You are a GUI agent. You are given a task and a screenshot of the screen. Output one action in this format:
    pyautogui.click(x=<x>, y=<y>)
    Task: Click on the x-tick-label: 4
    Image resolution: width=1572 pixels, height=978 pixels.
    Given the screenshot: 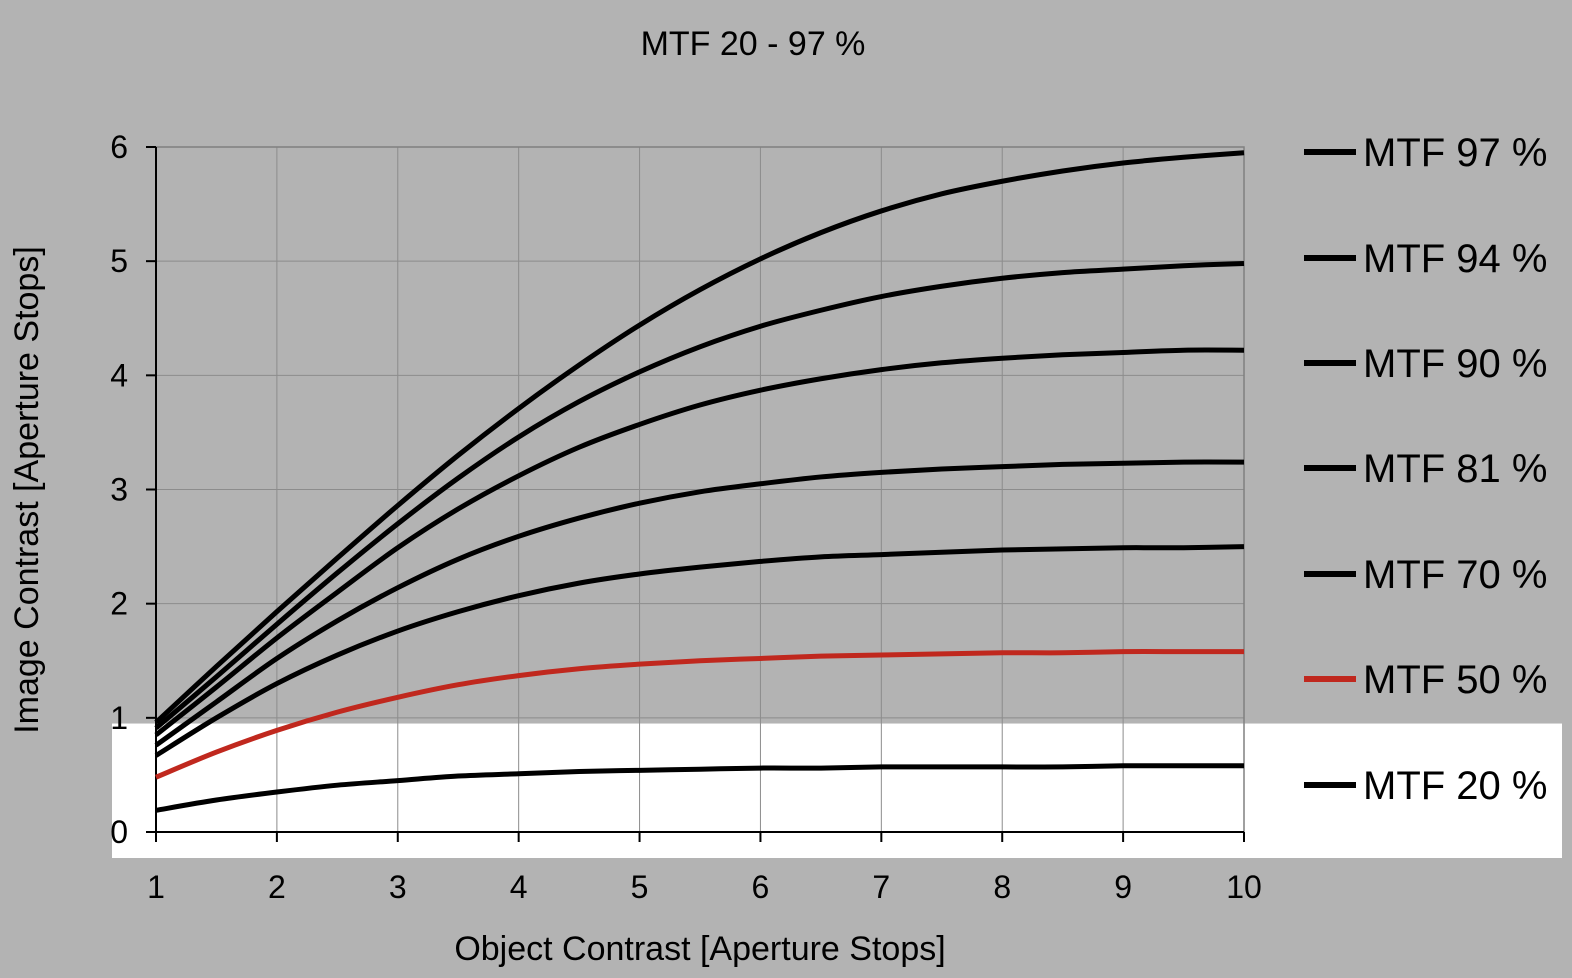 What is the action you would take?
    pyautogui.click(x=519, y=887)
    